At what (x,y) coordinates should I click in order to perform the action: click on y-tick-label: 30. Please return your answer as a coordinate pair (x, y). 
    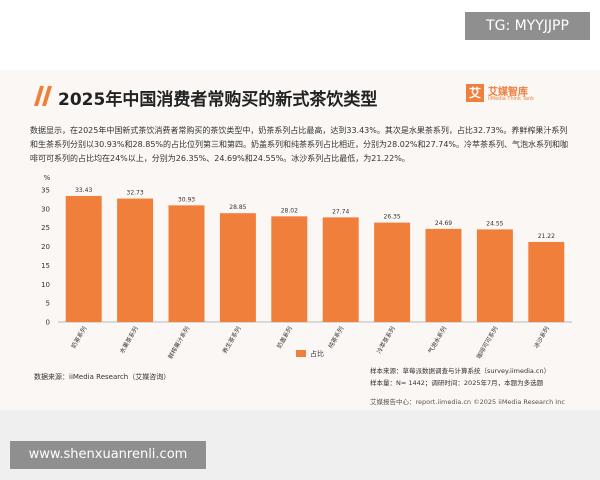
    Looking at the image, I should click on (45, 209).